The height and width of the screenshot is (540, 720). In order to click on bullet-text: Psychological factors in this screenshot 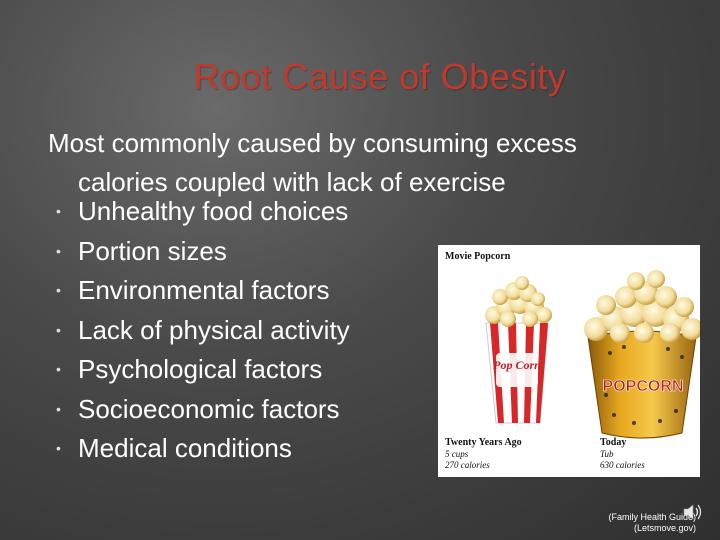, I will do `click(200, 369)`.